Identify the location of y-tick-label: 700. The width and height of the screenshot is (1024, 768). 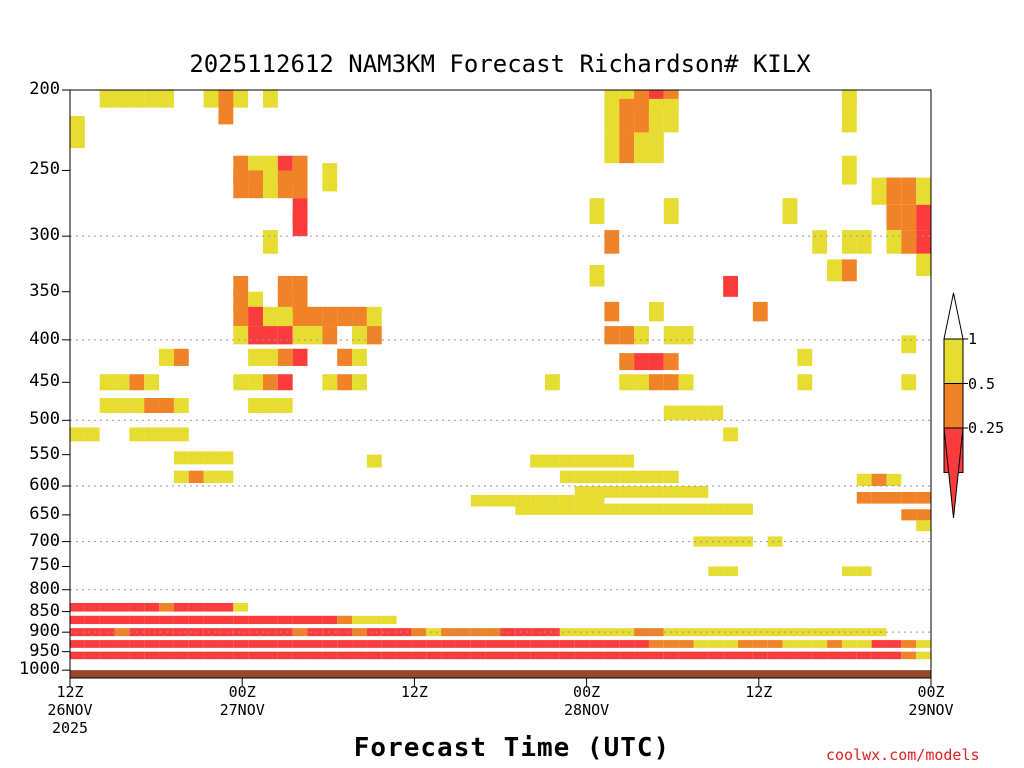
(44, 540).